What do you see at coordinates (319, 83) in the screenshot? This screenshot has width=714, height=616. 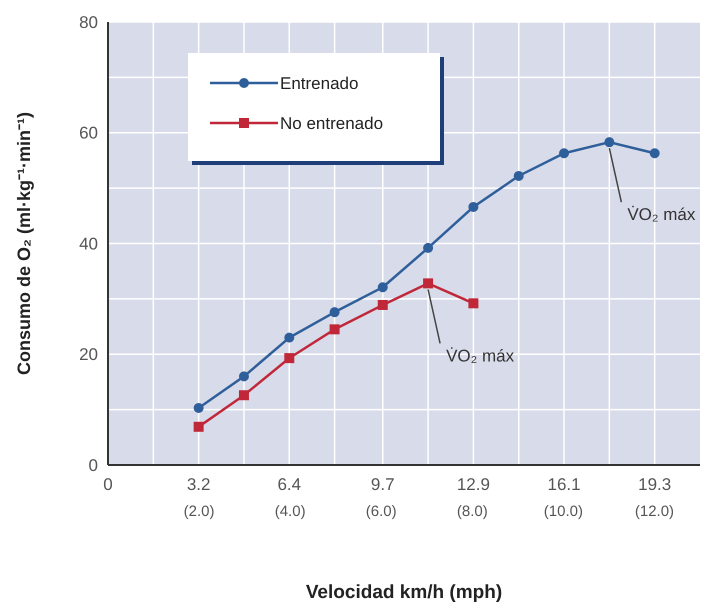 I see `legend-label: Entrenado` at bounding box center [319, 83].